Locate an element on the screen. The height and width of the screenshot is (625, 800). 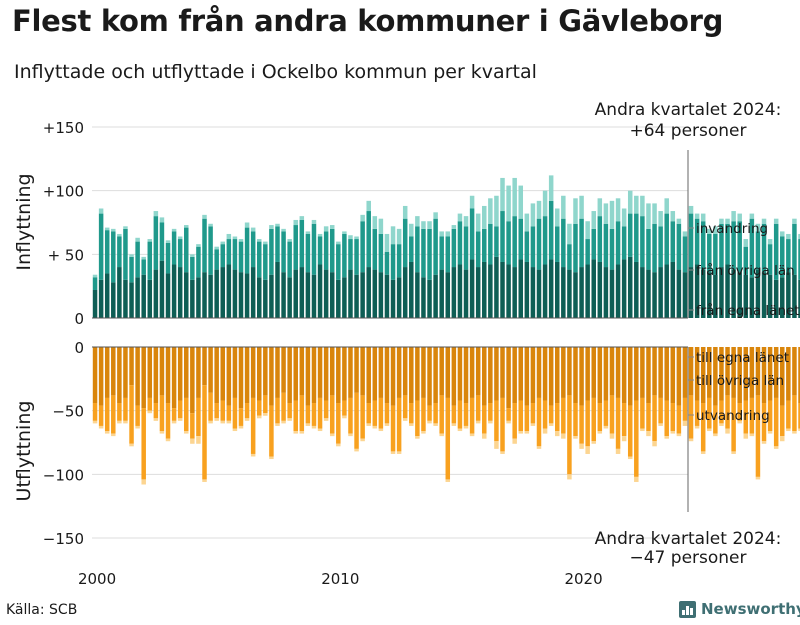
brand-logo: Newsworthy is located at coordinates (739, 609).